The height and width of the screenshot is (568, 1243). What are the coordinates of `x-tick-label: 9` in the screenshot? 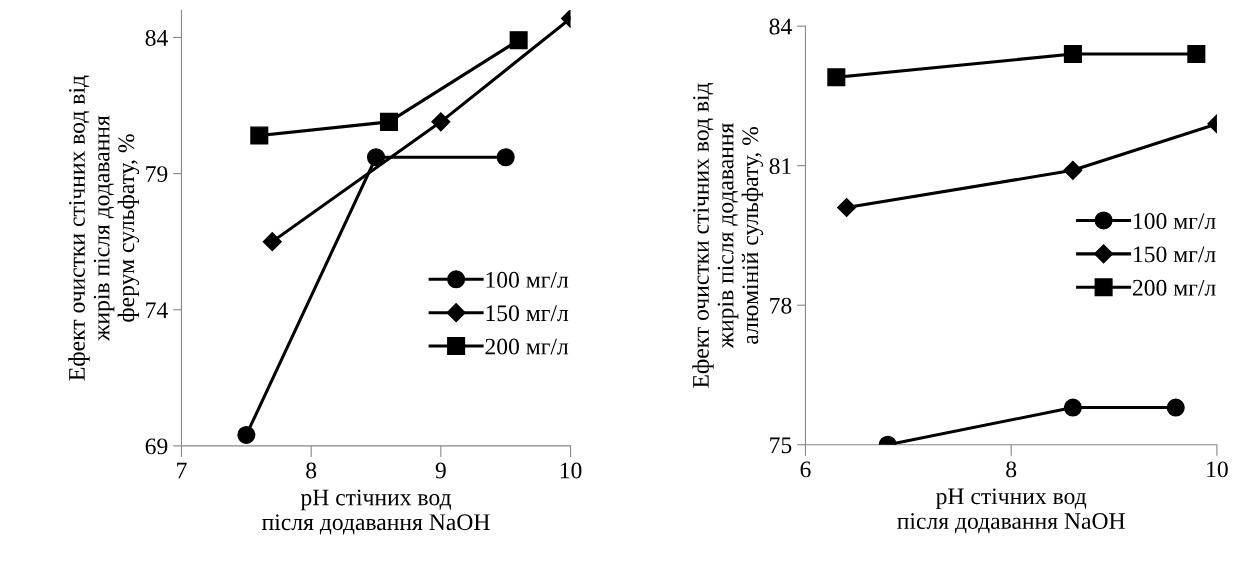 It's located at (440, 470).